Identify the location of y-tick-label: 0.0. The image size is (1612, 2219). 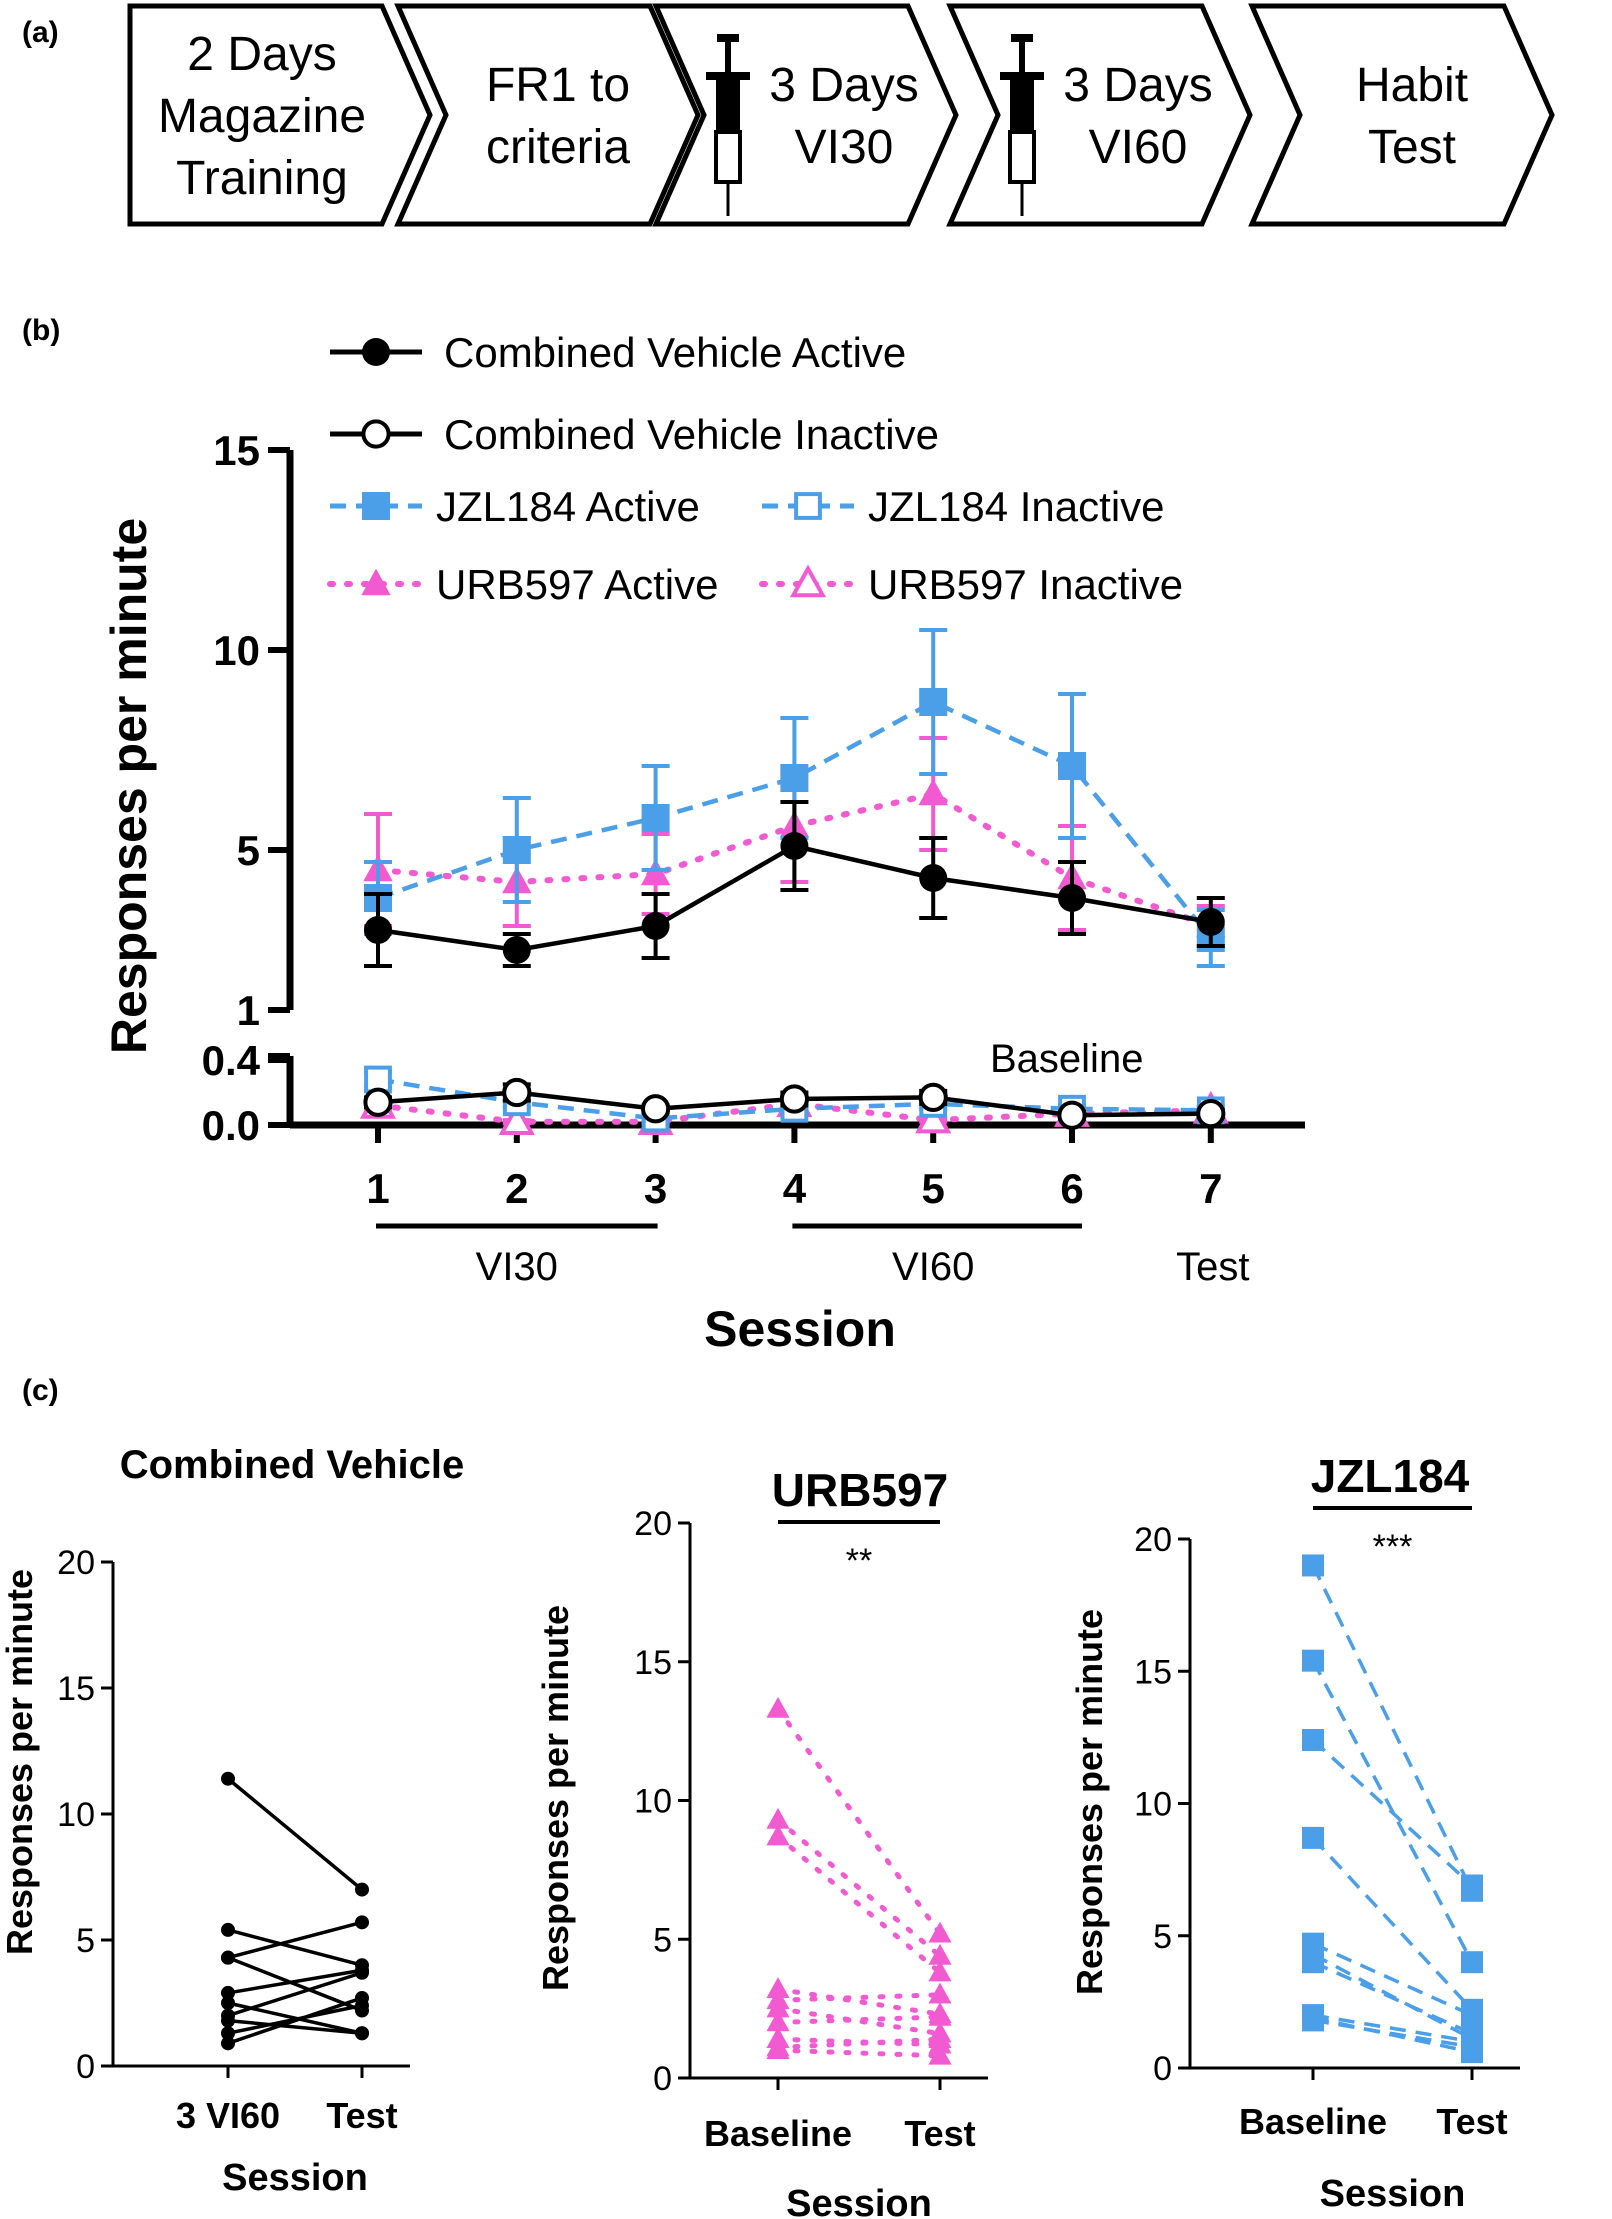
(231, 1125).